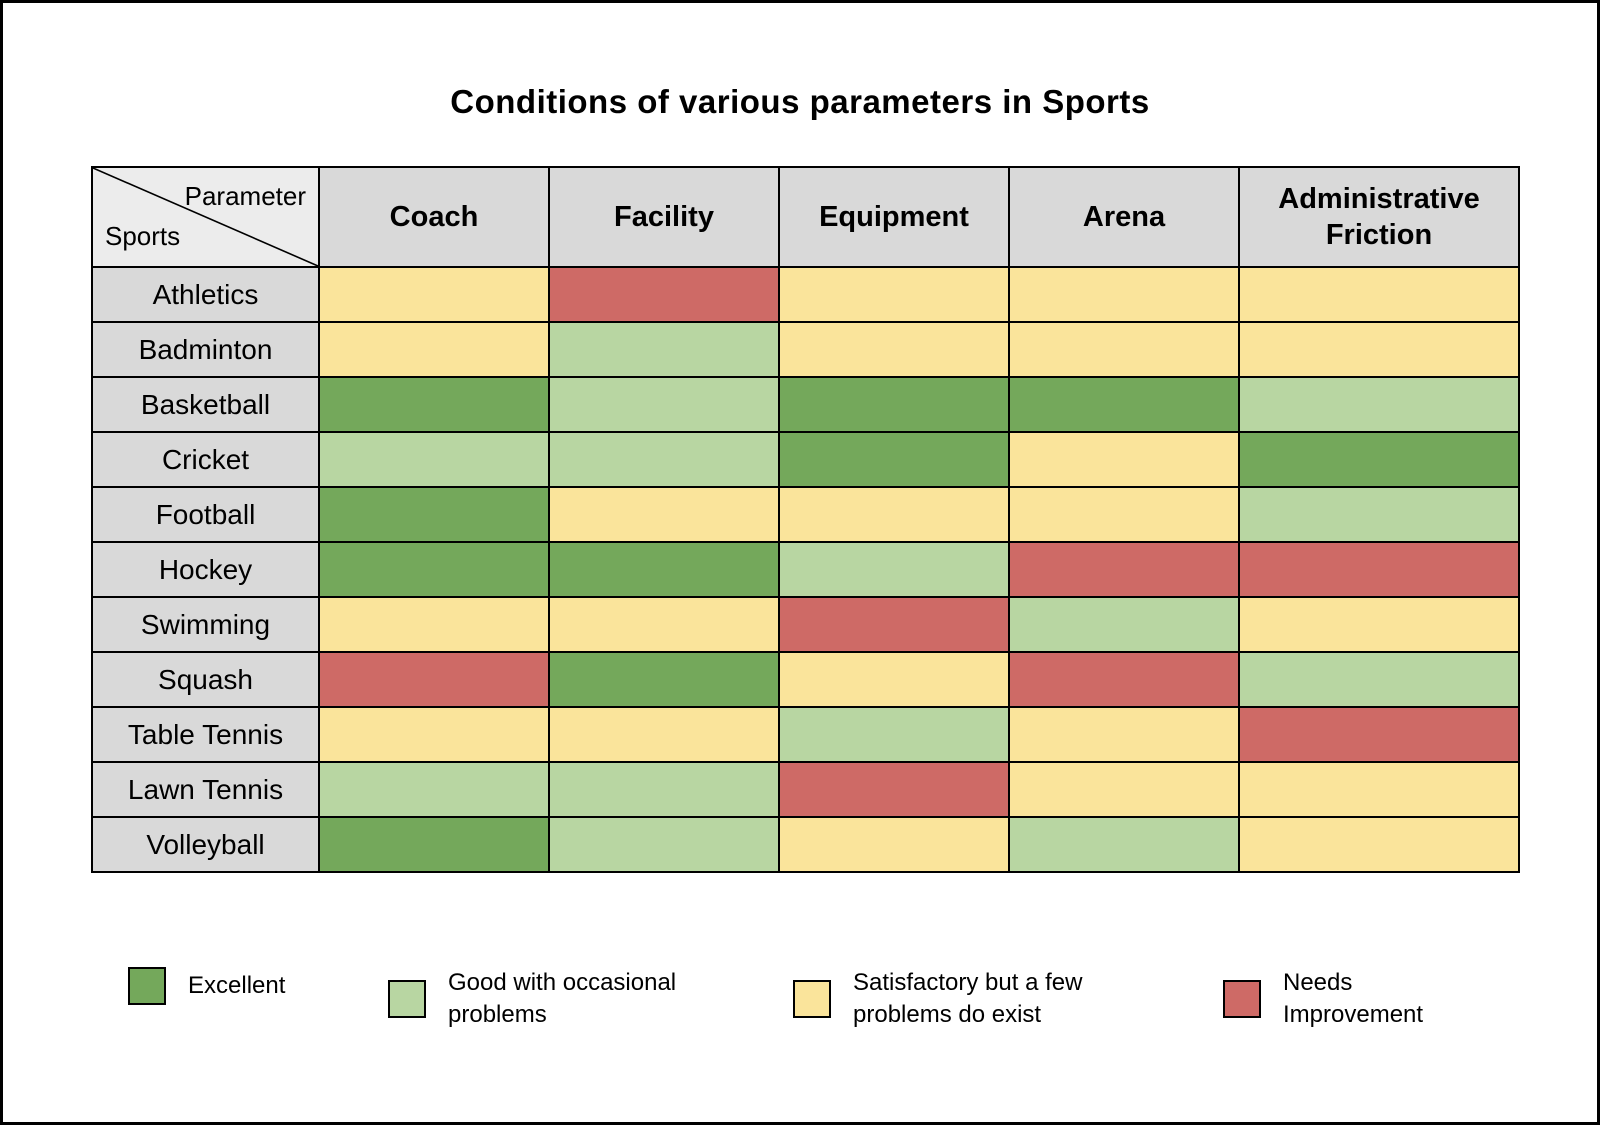 This screenshot has width=1600, height=1125. I want to click on heatmap-cell-football-facility, so click(664, 514).